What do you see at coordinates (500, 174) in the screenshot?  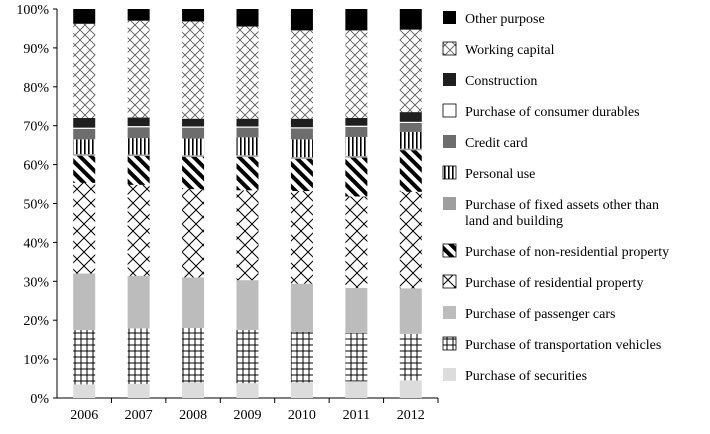 I see `legend-label: Personal use` at bounding box center [500, 174].